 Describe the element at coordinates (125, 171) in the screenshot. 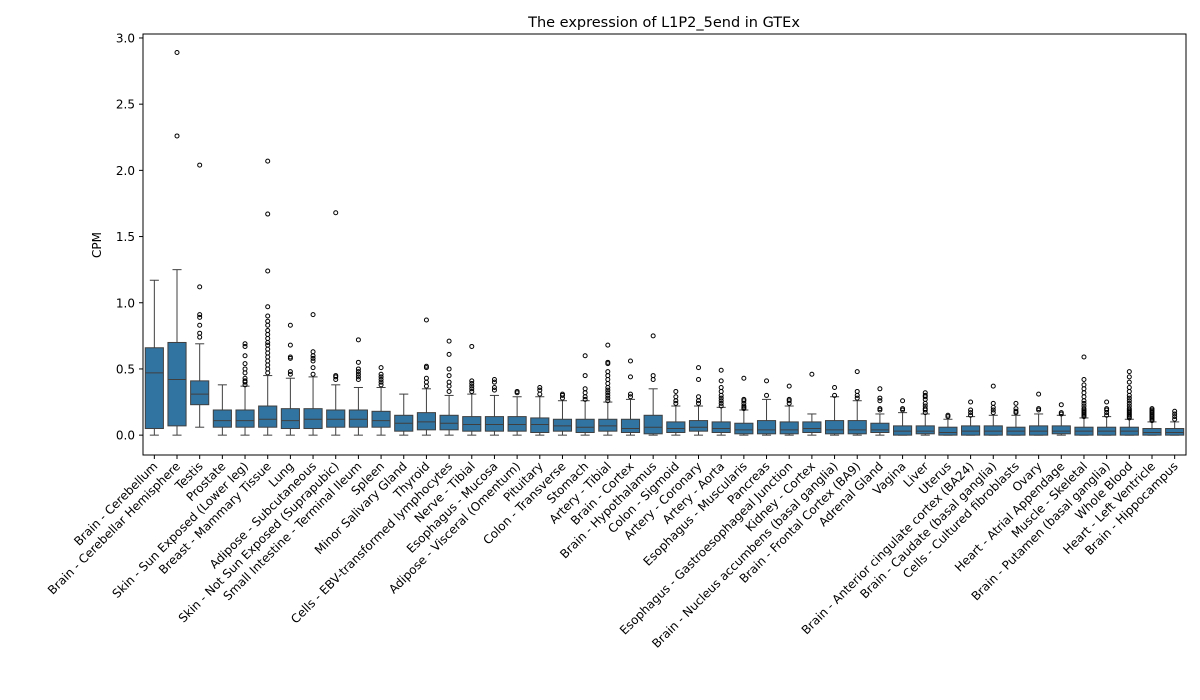

I see `y-tick-label: 2.0` at that location.